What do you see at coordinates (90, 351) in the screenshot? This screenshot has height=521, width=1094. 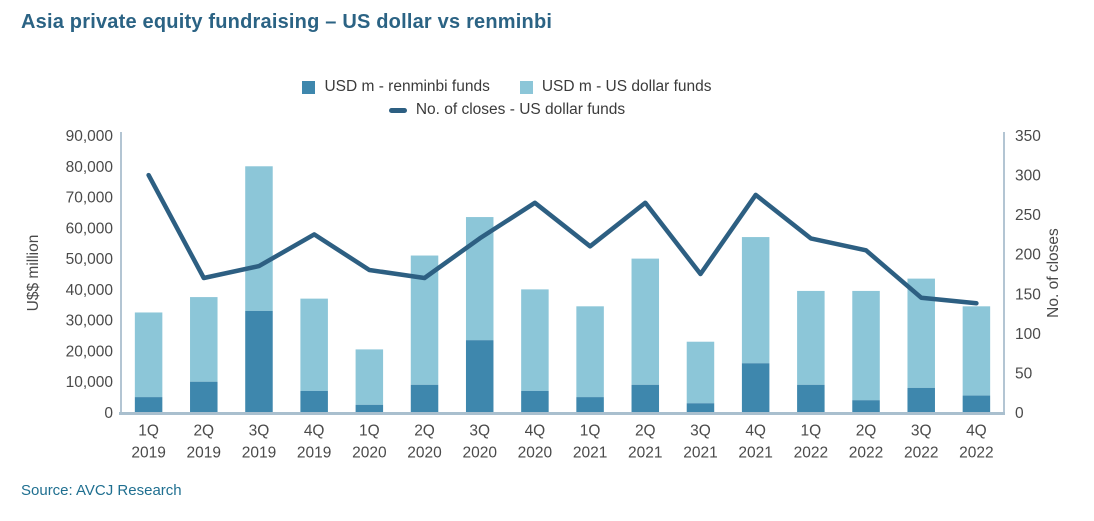 I see `left-axis-tick-label: 20,000` at bounding box center [90, 351].